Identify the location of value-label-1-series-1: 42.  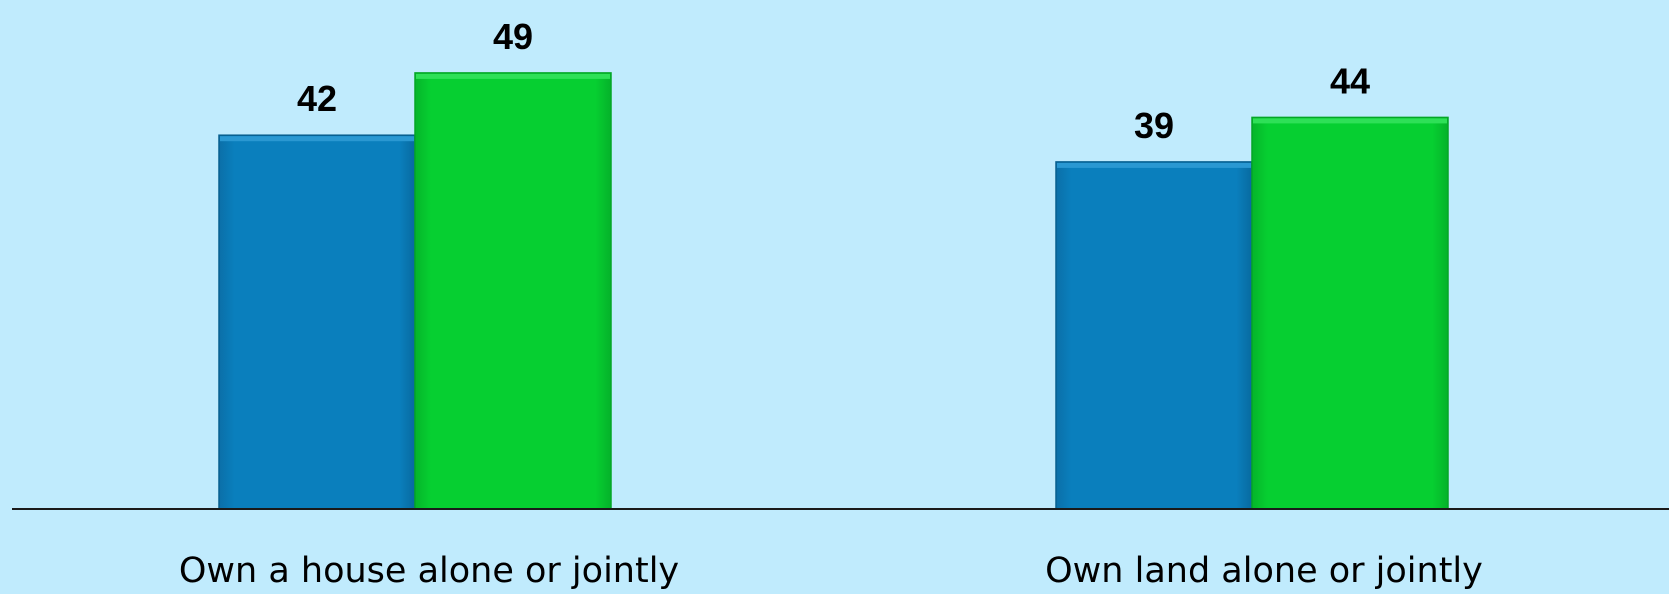
(317, 98).